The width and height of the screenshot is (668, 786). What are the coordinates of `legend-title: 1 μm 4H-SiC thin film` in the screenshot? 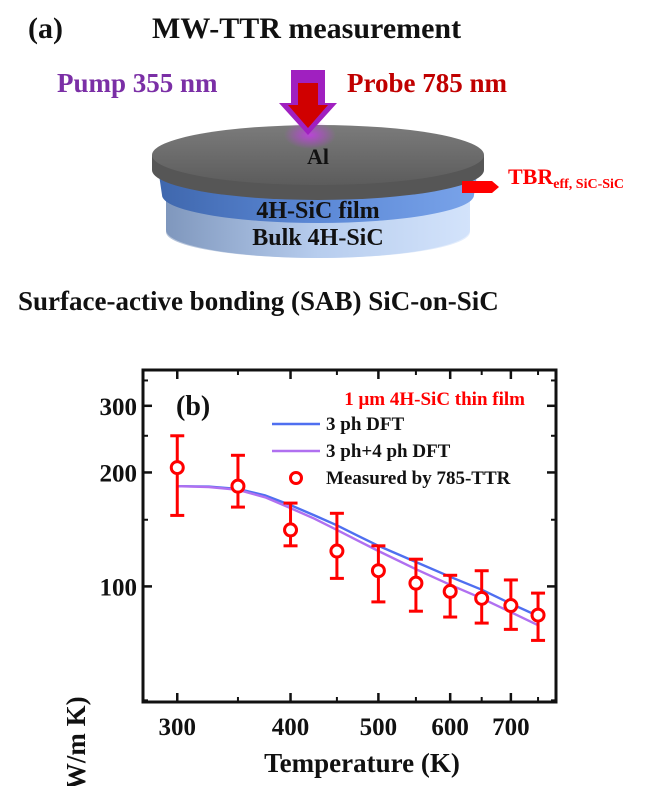 It's located at (434, 399).